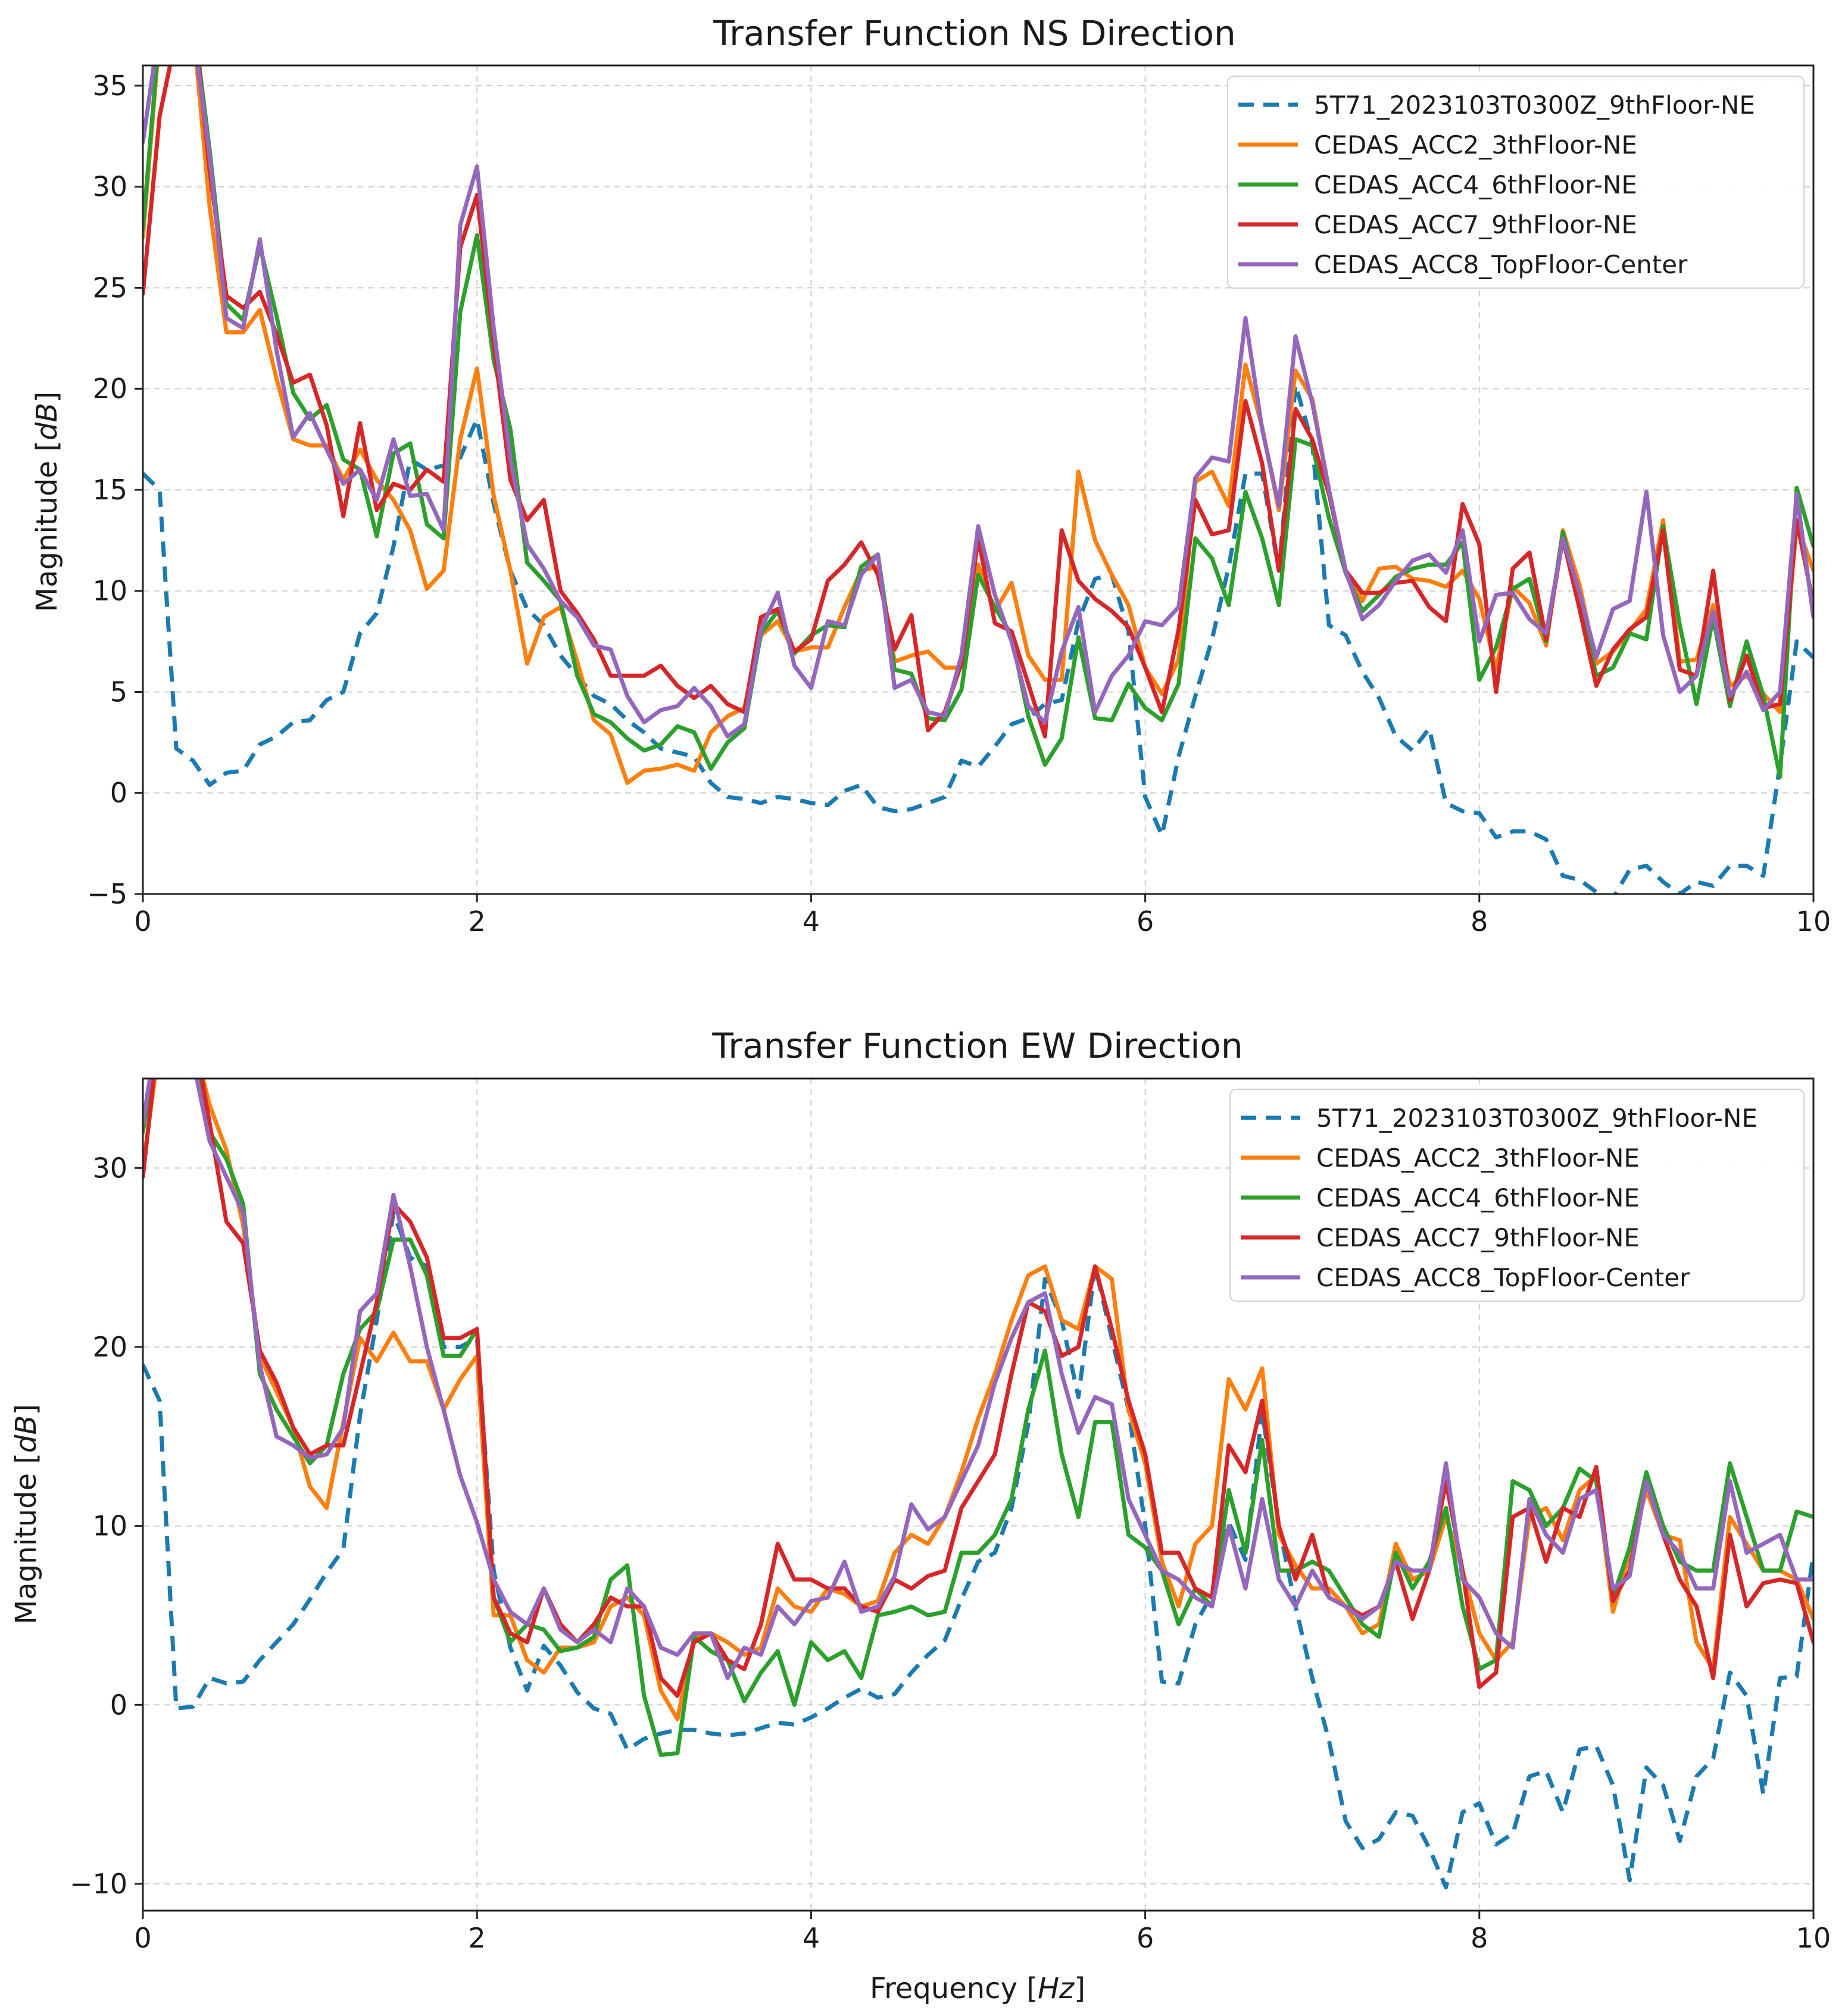  I want to click on x-axis-label-unit: Hz, so click(1056, 1988).